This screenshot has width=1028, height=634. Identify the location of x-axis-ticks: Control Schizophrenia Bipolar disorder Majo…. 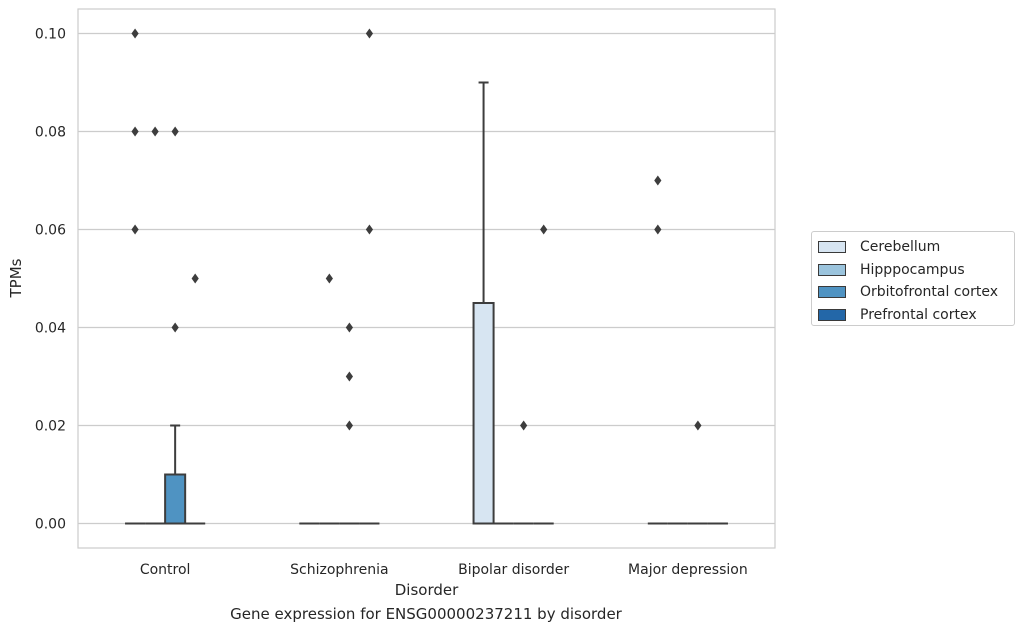
(444, 570).